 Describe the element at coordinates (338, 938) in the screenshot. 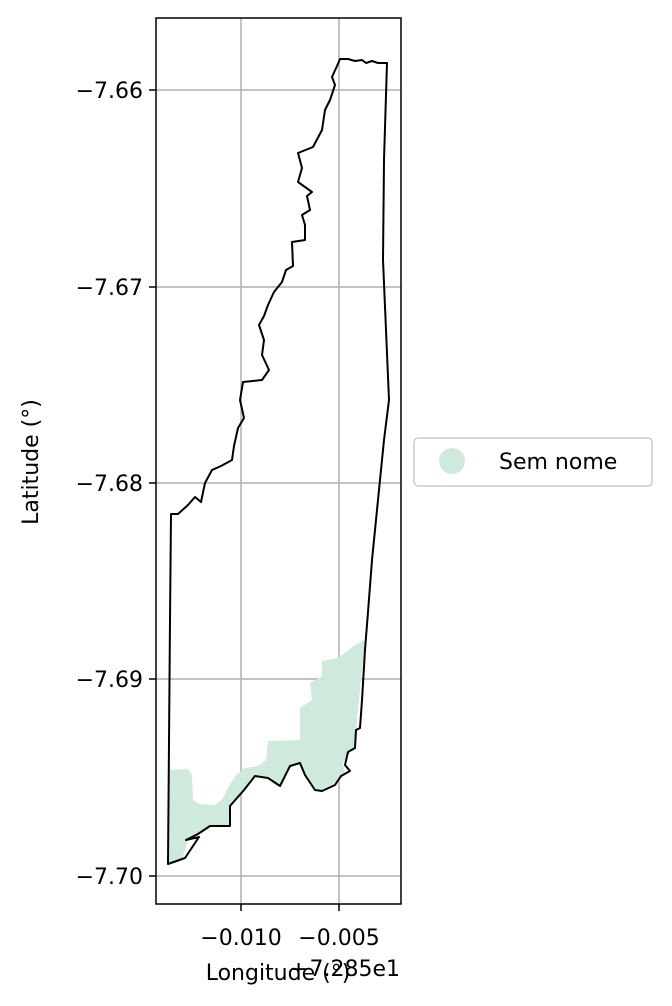

I see `x-tick-label-2: −0.005` at that location.